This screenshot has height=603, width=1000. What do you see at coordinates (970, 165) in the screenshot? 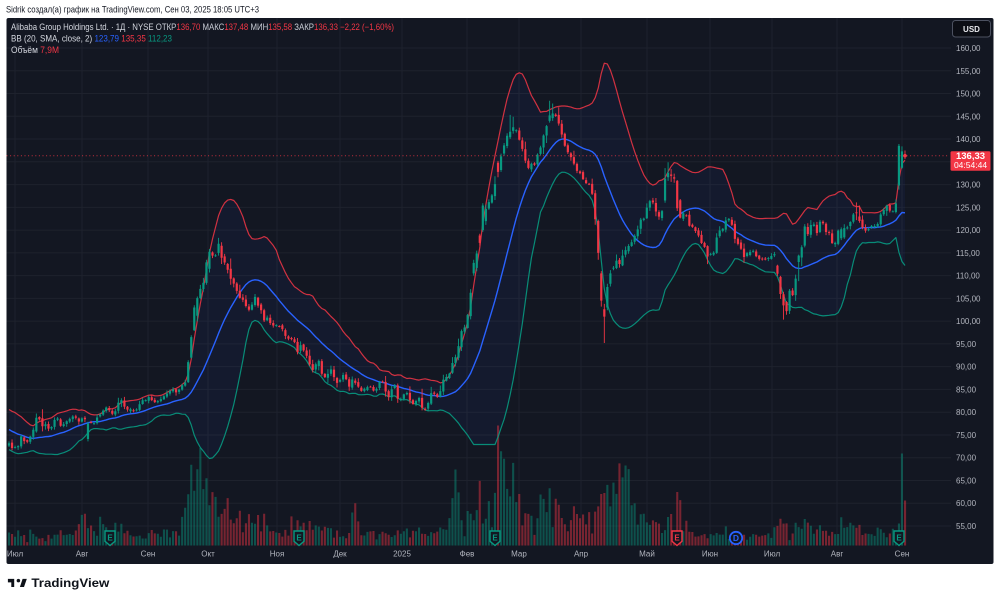
I see `svg-text: 04:54:44` at bounding box center [970, 165].